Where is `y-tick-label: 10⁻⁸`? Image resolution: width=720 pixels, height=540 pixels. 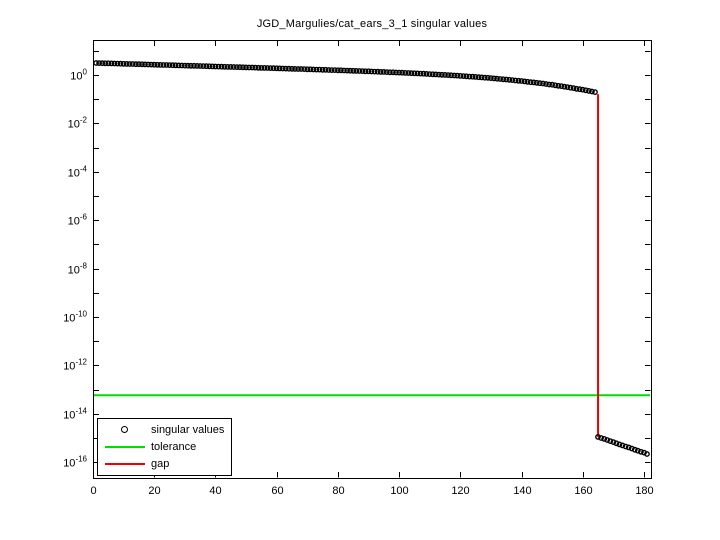 y-tick-label: 10⁻⁸ is located at coordinates (78, 269).